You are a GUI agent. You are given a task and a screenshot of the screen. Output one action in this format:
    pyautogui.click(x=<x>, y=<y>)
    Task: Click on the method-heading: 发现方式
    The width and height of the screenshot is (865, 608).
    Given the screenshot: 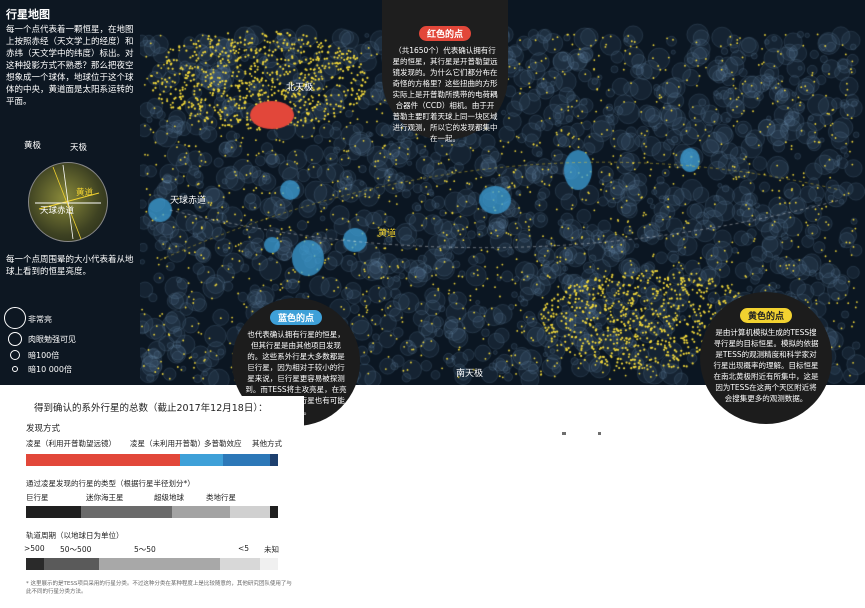 What is the action you would take?
    pyautogui.click(x=43, y=429)
    